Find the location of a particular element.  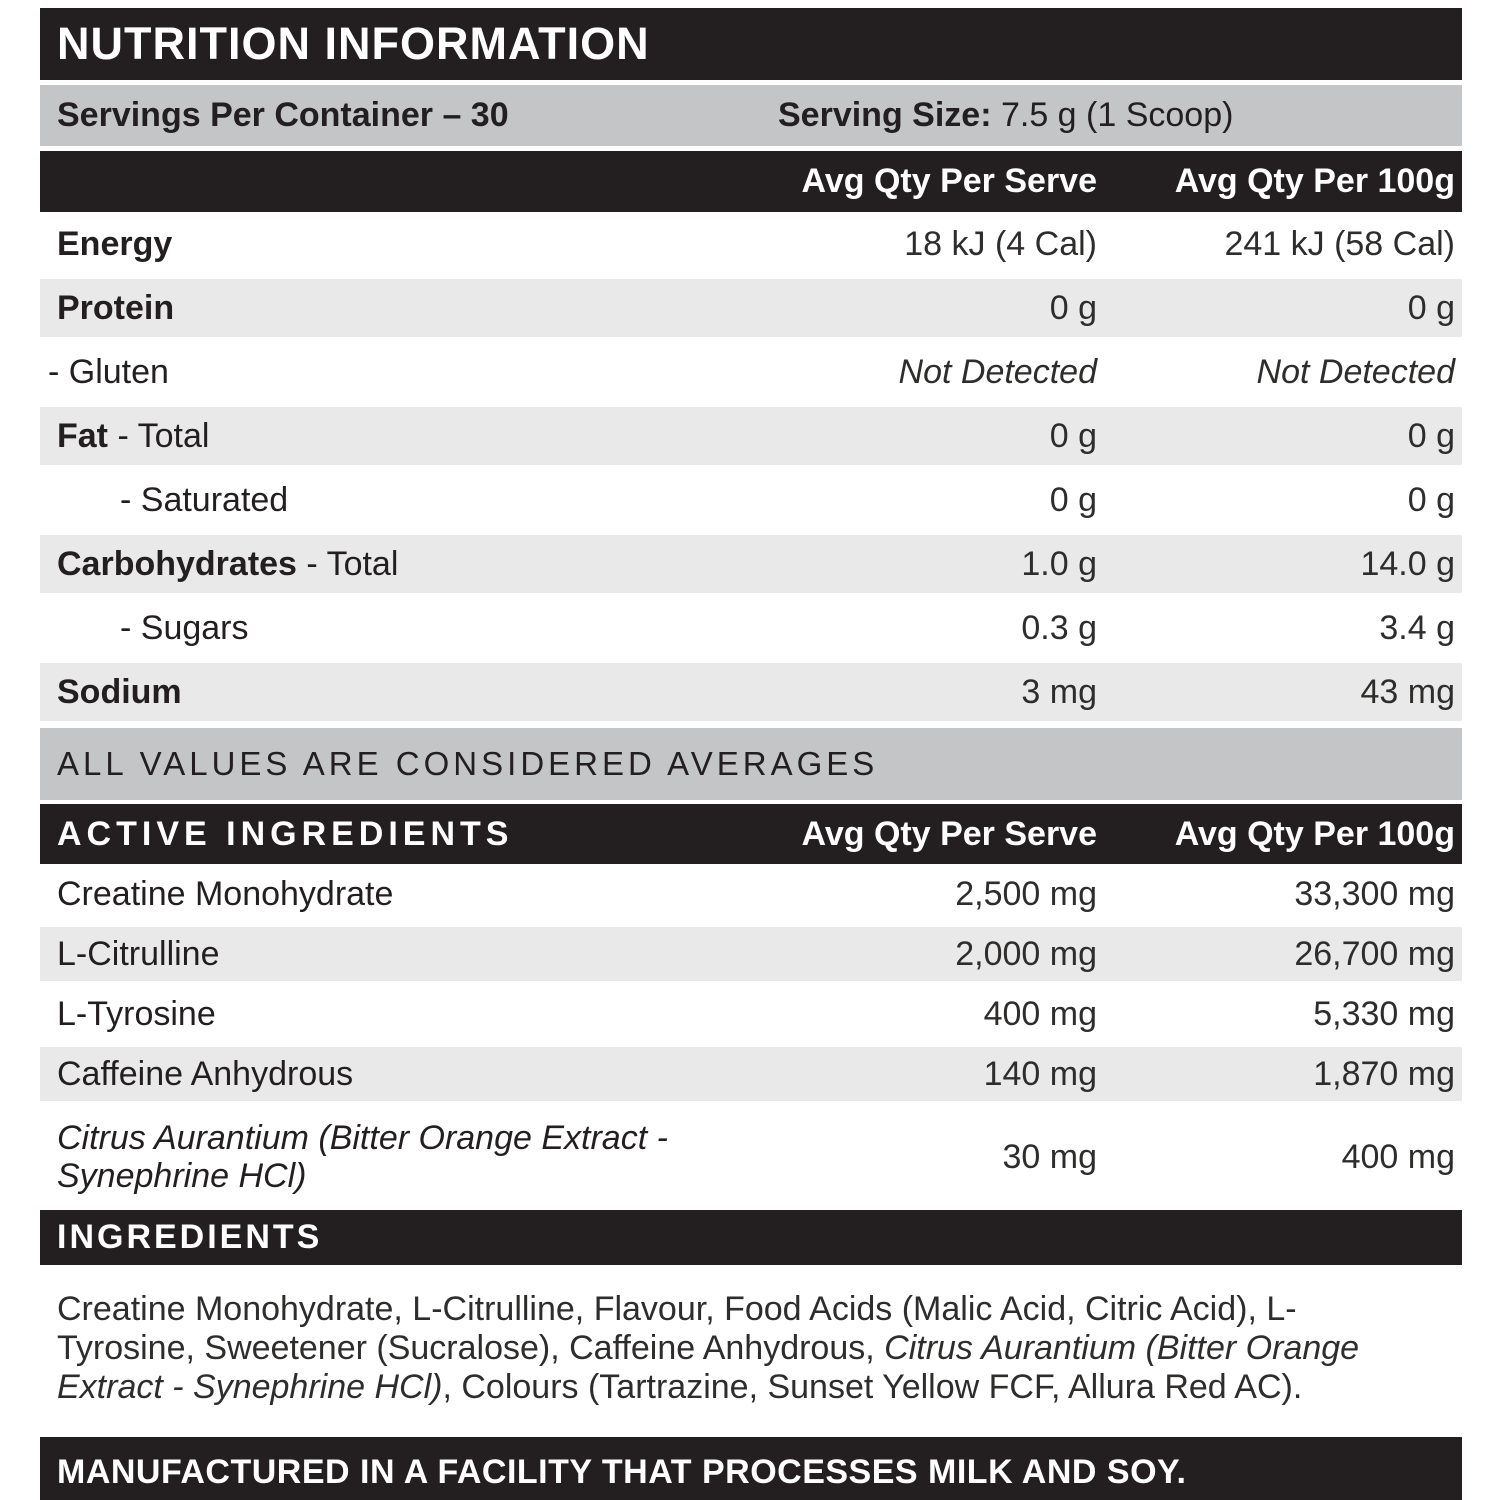

ingredients-title: INGREDIENTS is located at coordinates (190, 1237).